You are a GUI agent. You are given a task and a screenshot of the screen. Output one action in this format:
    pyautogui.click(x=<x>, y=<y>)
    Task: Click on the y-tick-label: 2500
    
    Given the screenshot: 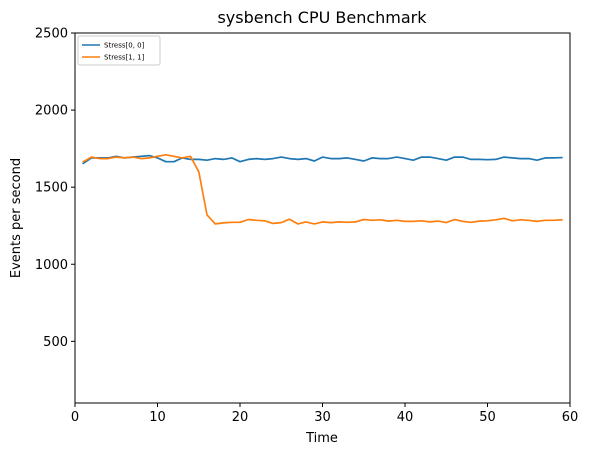 What is the action you would take?
    pyautogui.click(x=51, y=34)
    